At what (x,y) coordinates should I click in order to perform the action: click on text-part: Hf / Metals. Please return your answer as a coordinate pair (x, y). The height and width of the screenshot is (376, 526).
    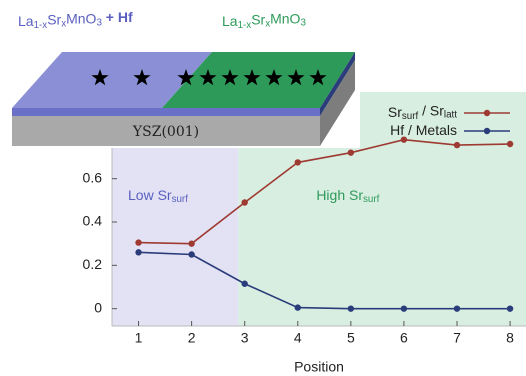
    Looking at the image, I should click on (423, 130).